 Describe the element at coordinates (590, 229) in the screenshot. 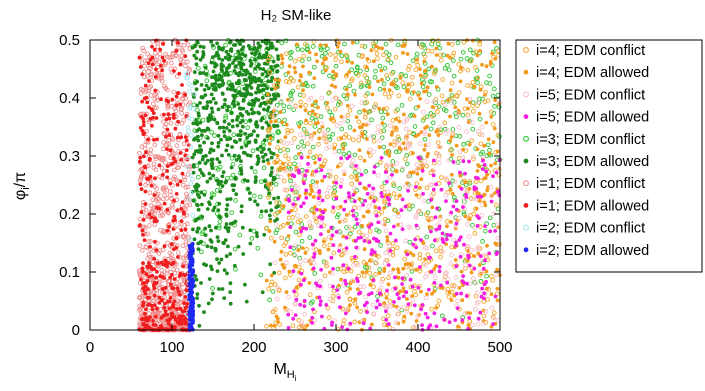

I see `legend-entry-label: i=2; EDM conflict` at that location.